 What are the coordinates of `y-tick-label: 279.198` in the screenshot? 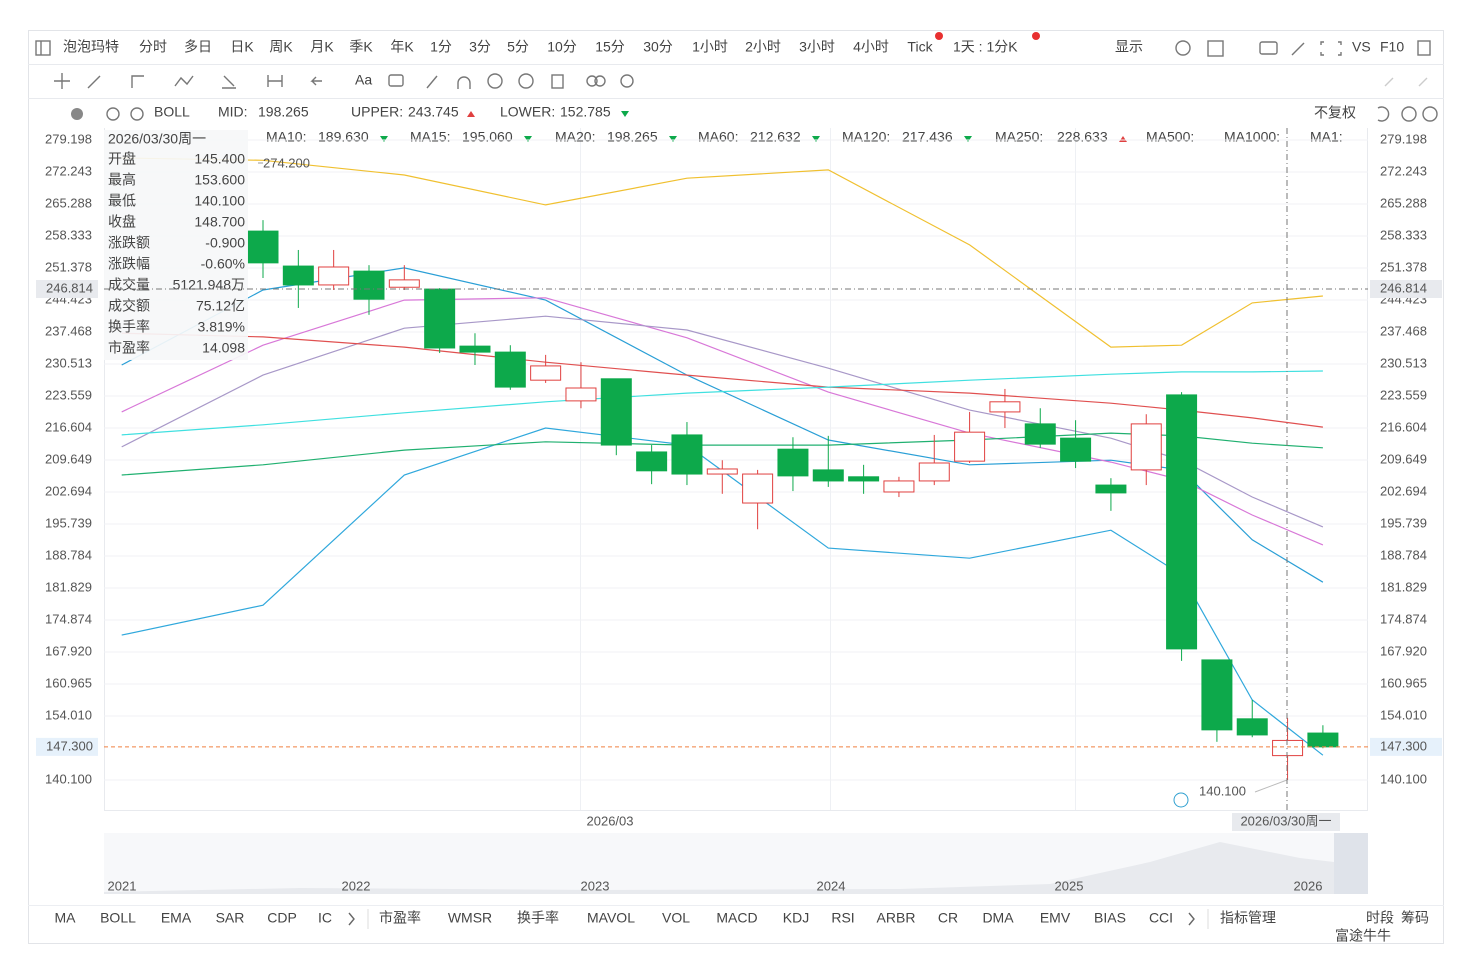 It's located at (68, 138).